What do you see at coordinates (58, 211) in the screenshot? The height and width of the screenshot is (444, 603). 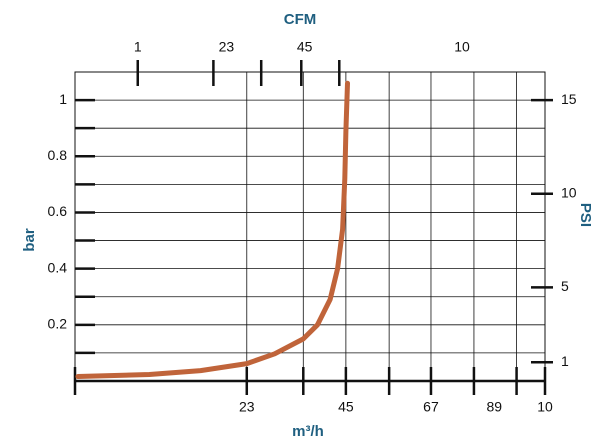 I see `y-tick-label: 0.6` at bounding box center [58, 211].